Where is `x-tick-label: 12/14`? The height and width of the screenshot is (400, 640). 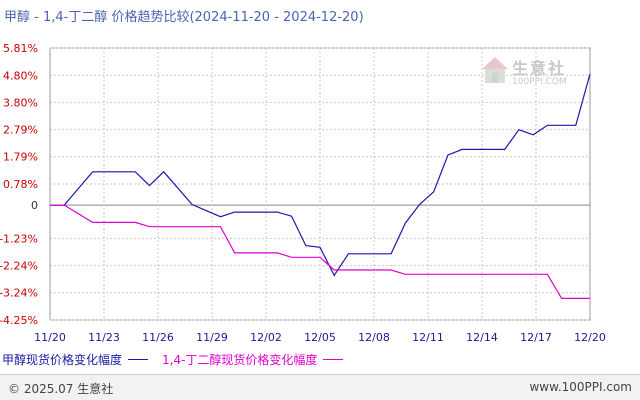
x-tick-label: 12/14 is located at coordinates (482, 337).